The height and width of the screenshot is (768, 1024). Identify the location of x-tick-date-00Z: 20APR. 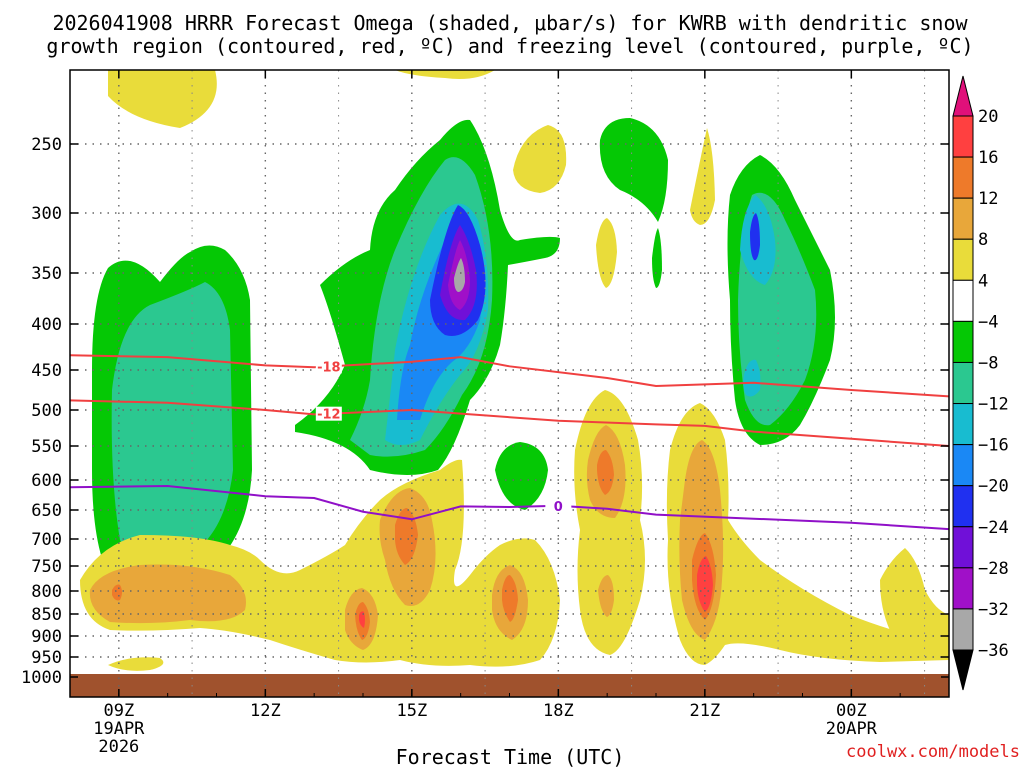
(852, 729).